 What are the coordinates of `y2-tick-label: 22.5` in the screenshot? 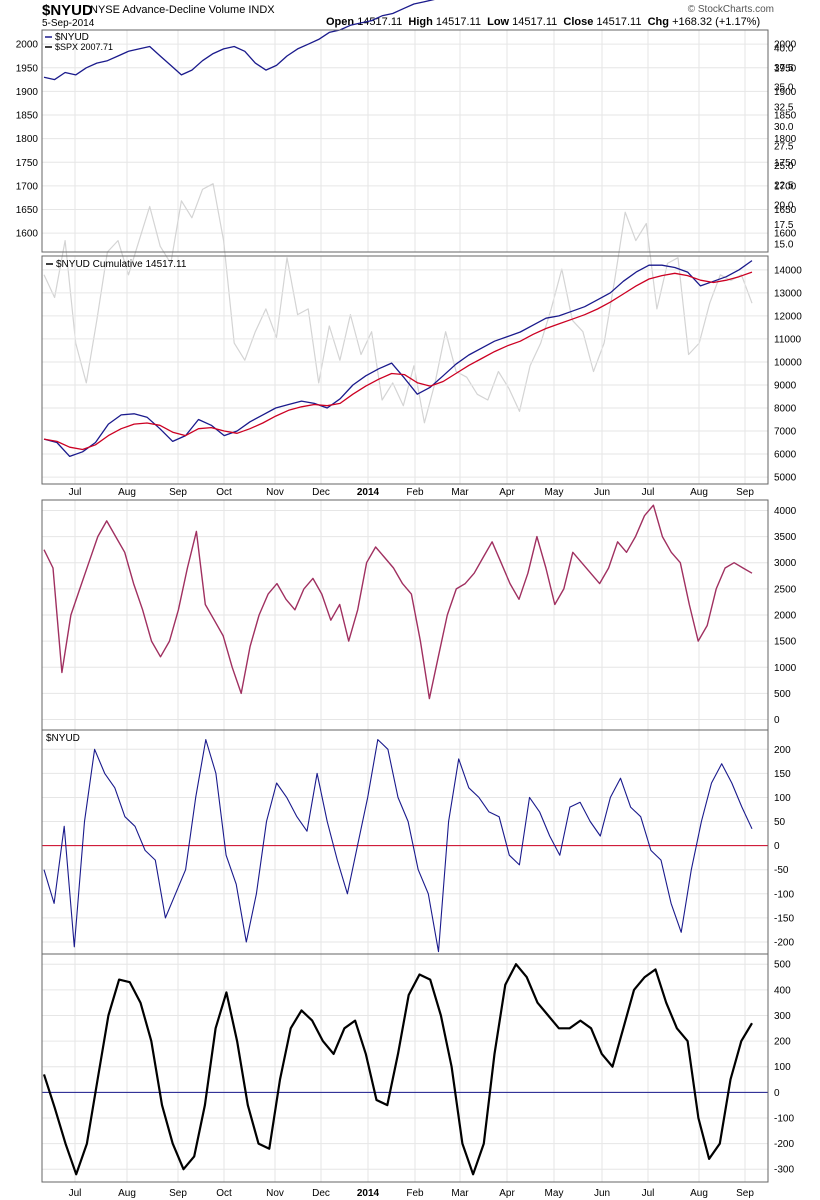 It's located at (784, 186).